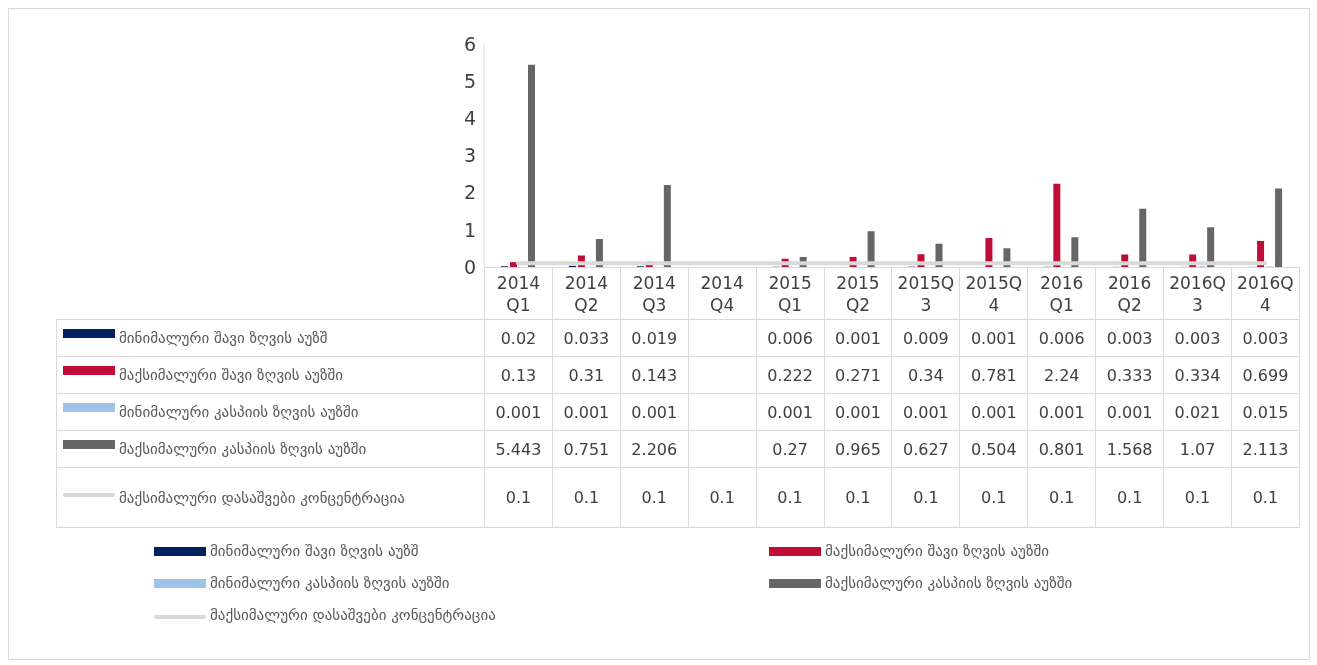 This screenshot has height=665, width=1317. I want to click on x-tick-label: 2014 Q1, so click(518, 293).